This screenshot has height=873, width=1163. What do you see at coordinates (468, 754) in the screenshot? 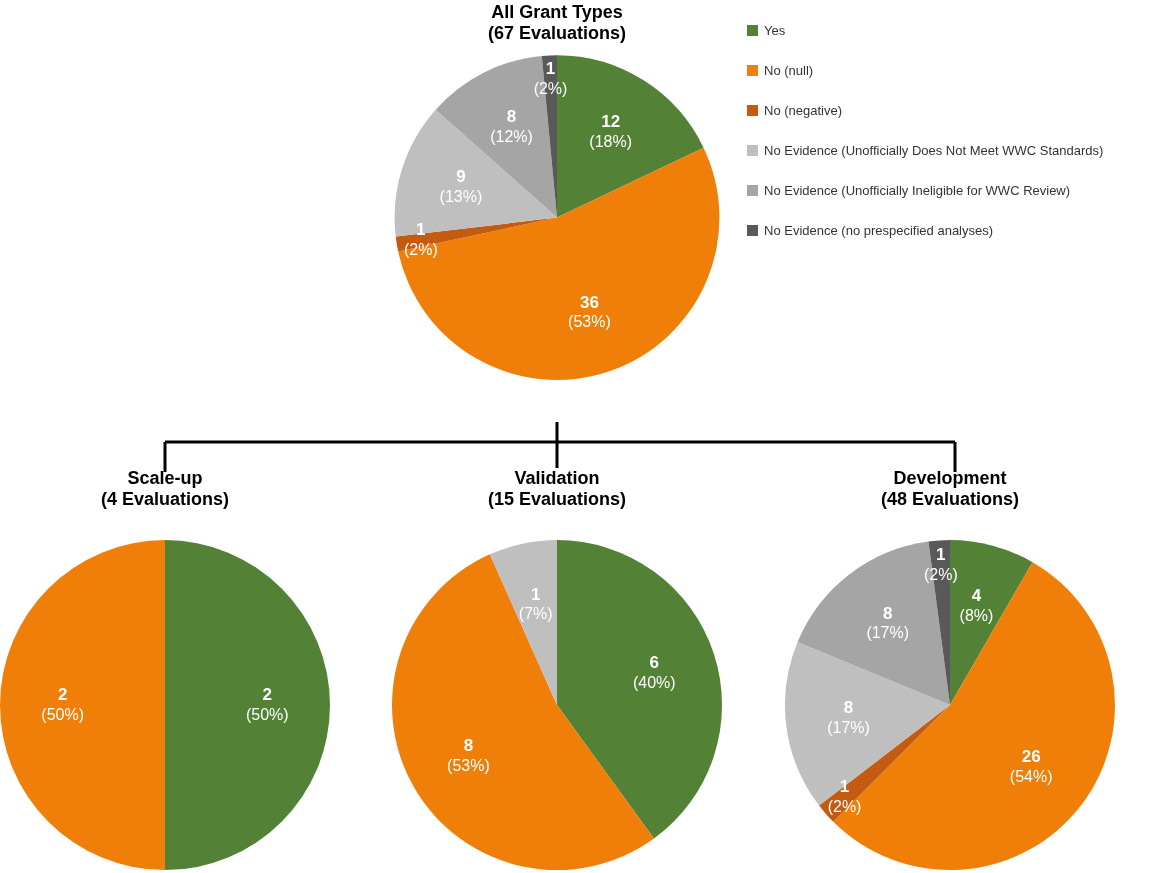
I see `data-label: 8 (53%)` at bounding box center [468, 754].